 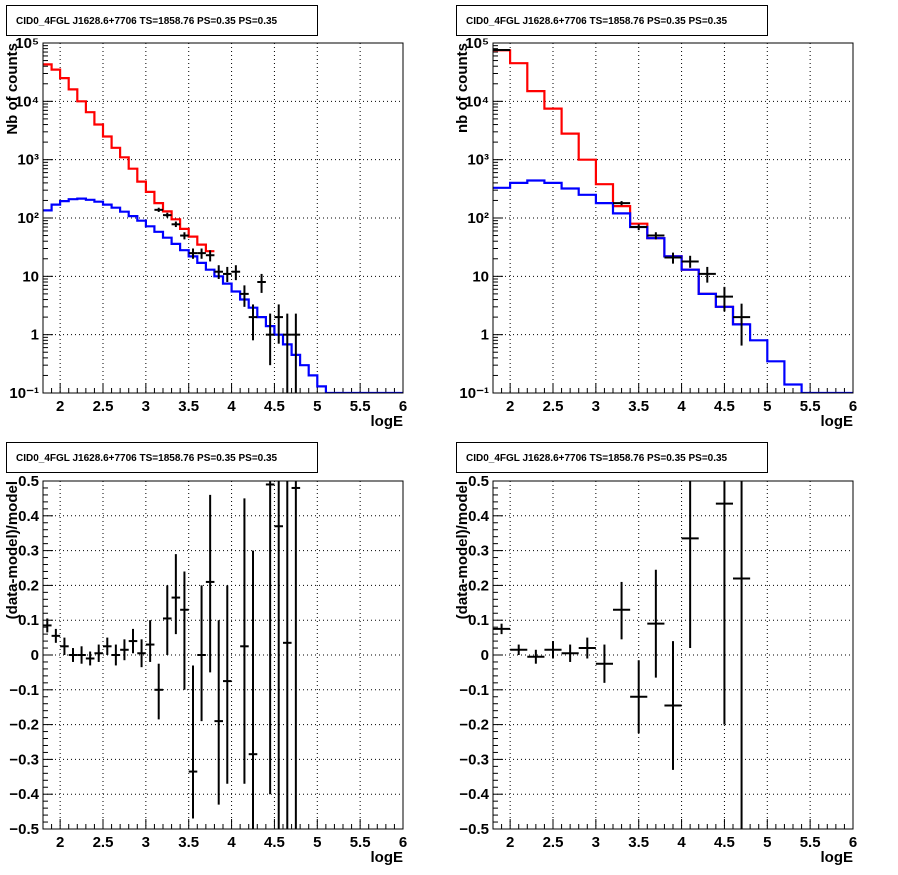 What do you see at coordinates (12, 550) in the screenshot?
I see `y-axis-label: (data-model)/model` at bounding box center [12, 550].